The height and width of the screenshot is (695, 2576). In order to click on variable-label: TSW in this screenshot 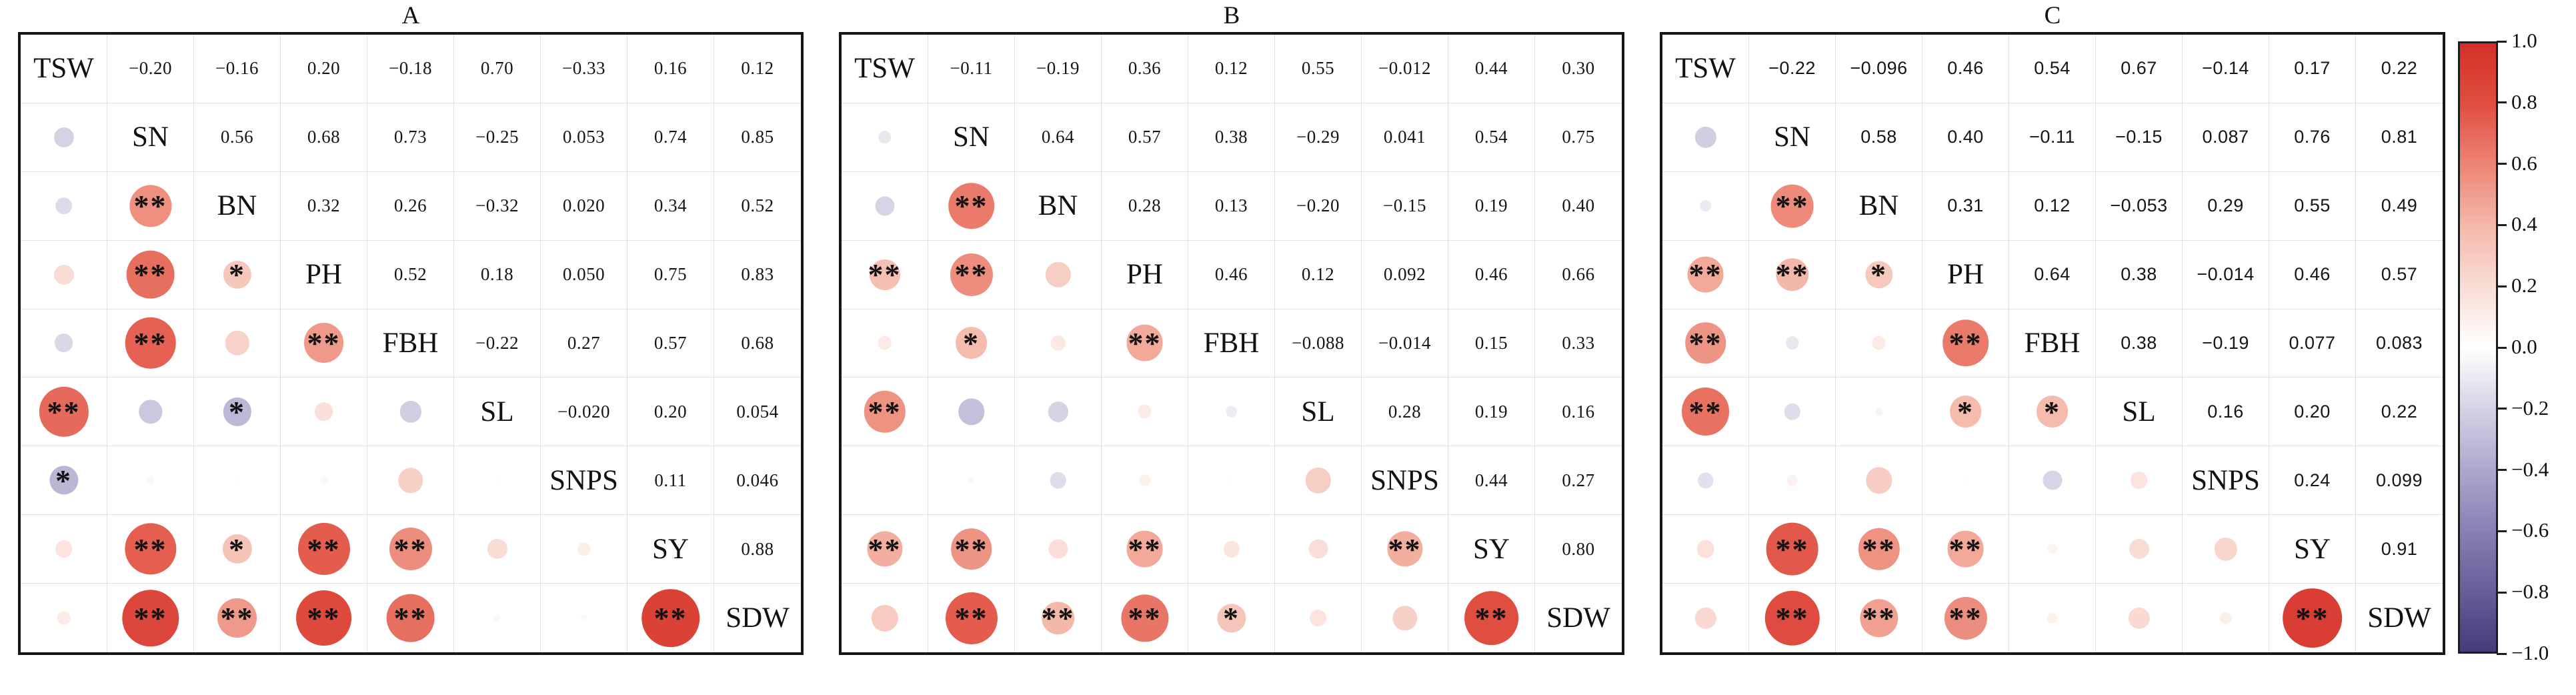, I will do `click(63, 69)`.